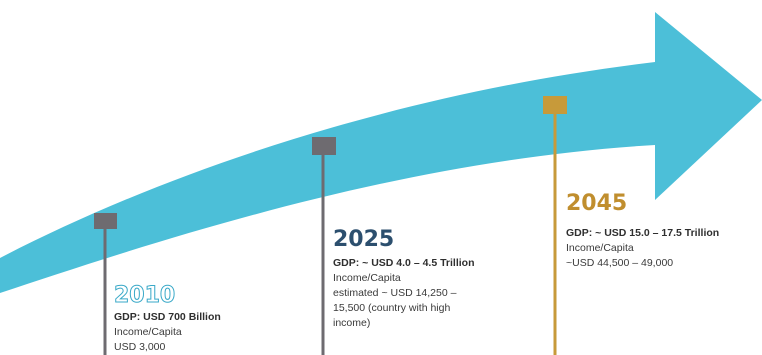  Describe the element at coordinates (597, 203) in the screenshot. I see `year-label-2045: 2045` at that location.